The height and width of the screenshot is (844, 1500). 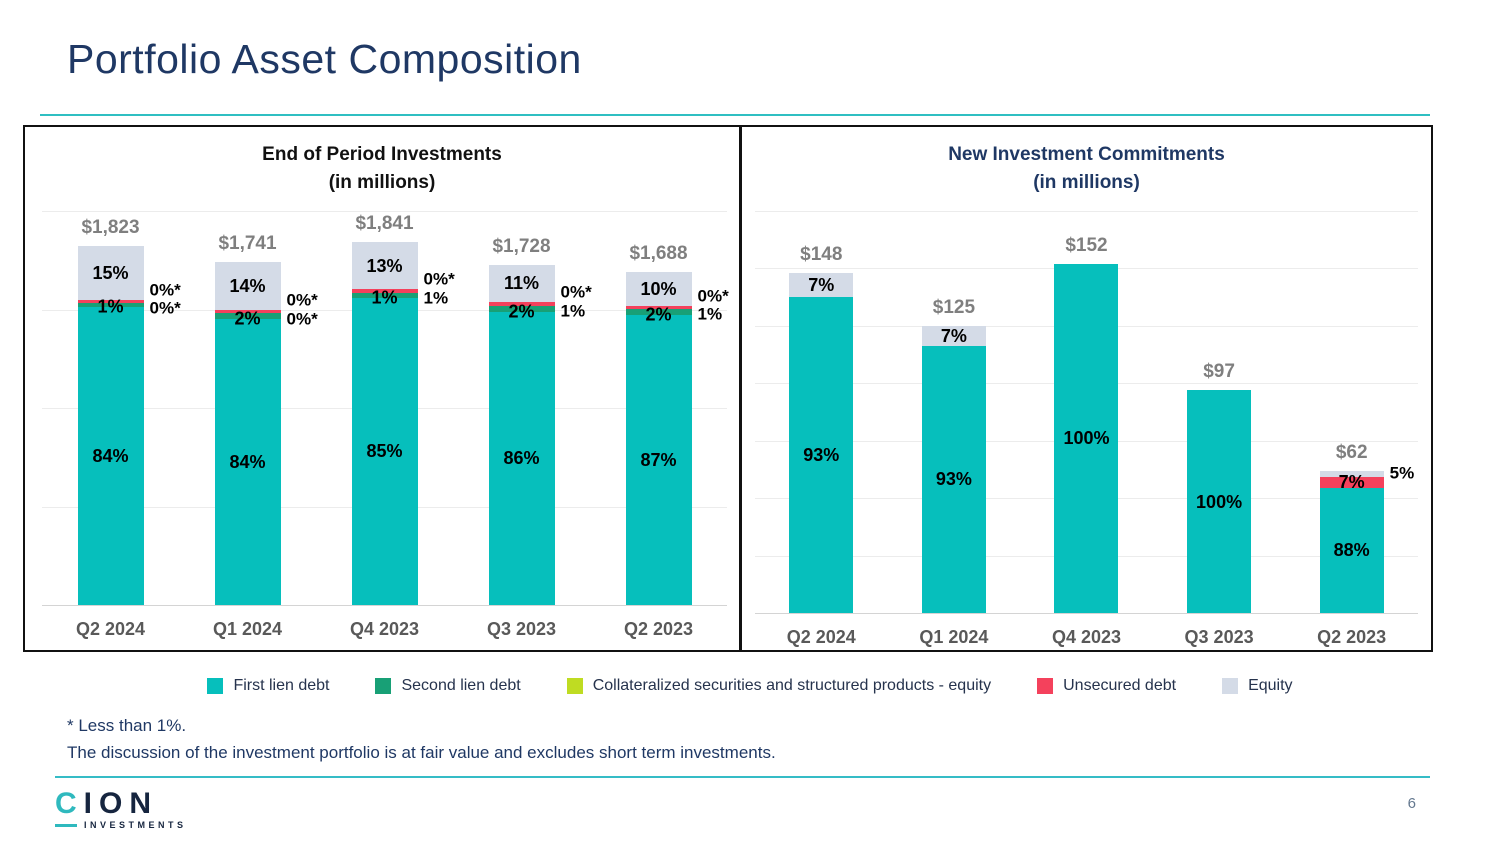 I want to click on stacked-bar: $1,823 15% 1% 84% 0%* 0%*, so click(x=129, y=411).